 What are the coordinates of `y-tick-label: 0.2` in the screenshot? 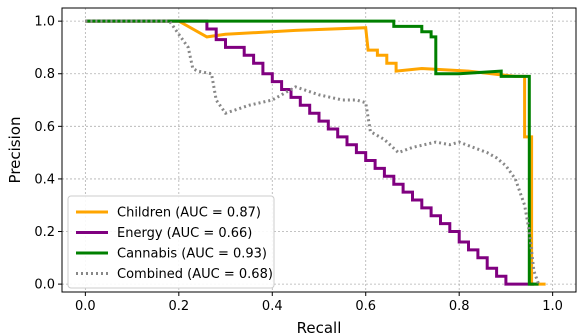 It's located at (44, 232).